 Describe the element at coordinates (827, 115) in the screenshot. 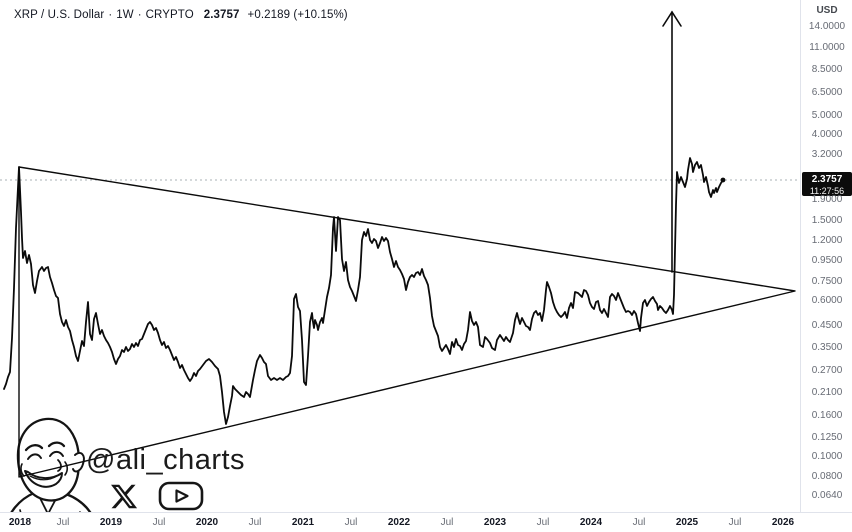

I see `price-tick-label: 5.0000` at that location.